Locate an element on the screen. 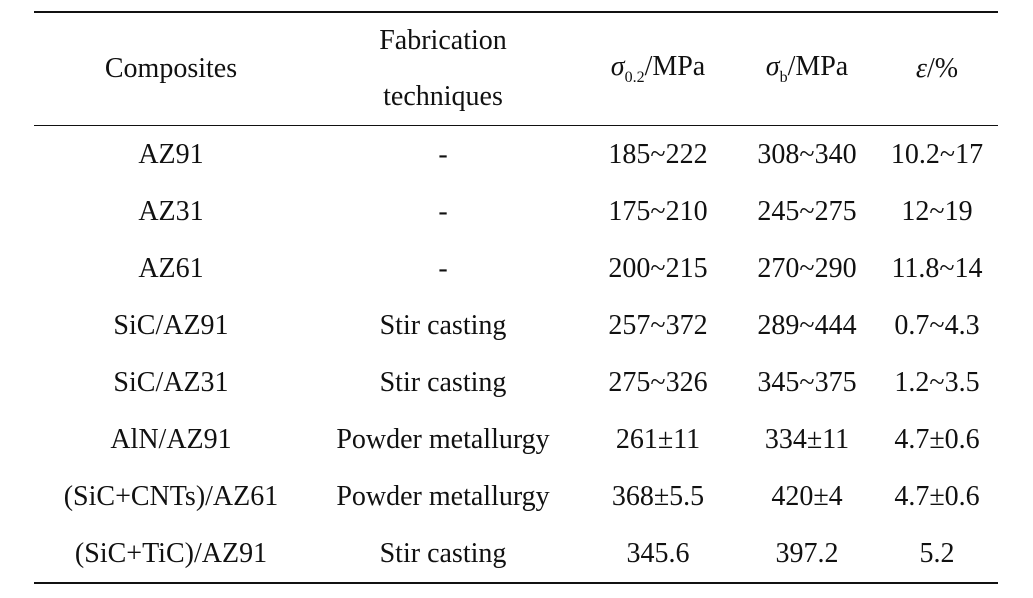  cell-elongation: 5.2 is located at coordinates (937, 553).